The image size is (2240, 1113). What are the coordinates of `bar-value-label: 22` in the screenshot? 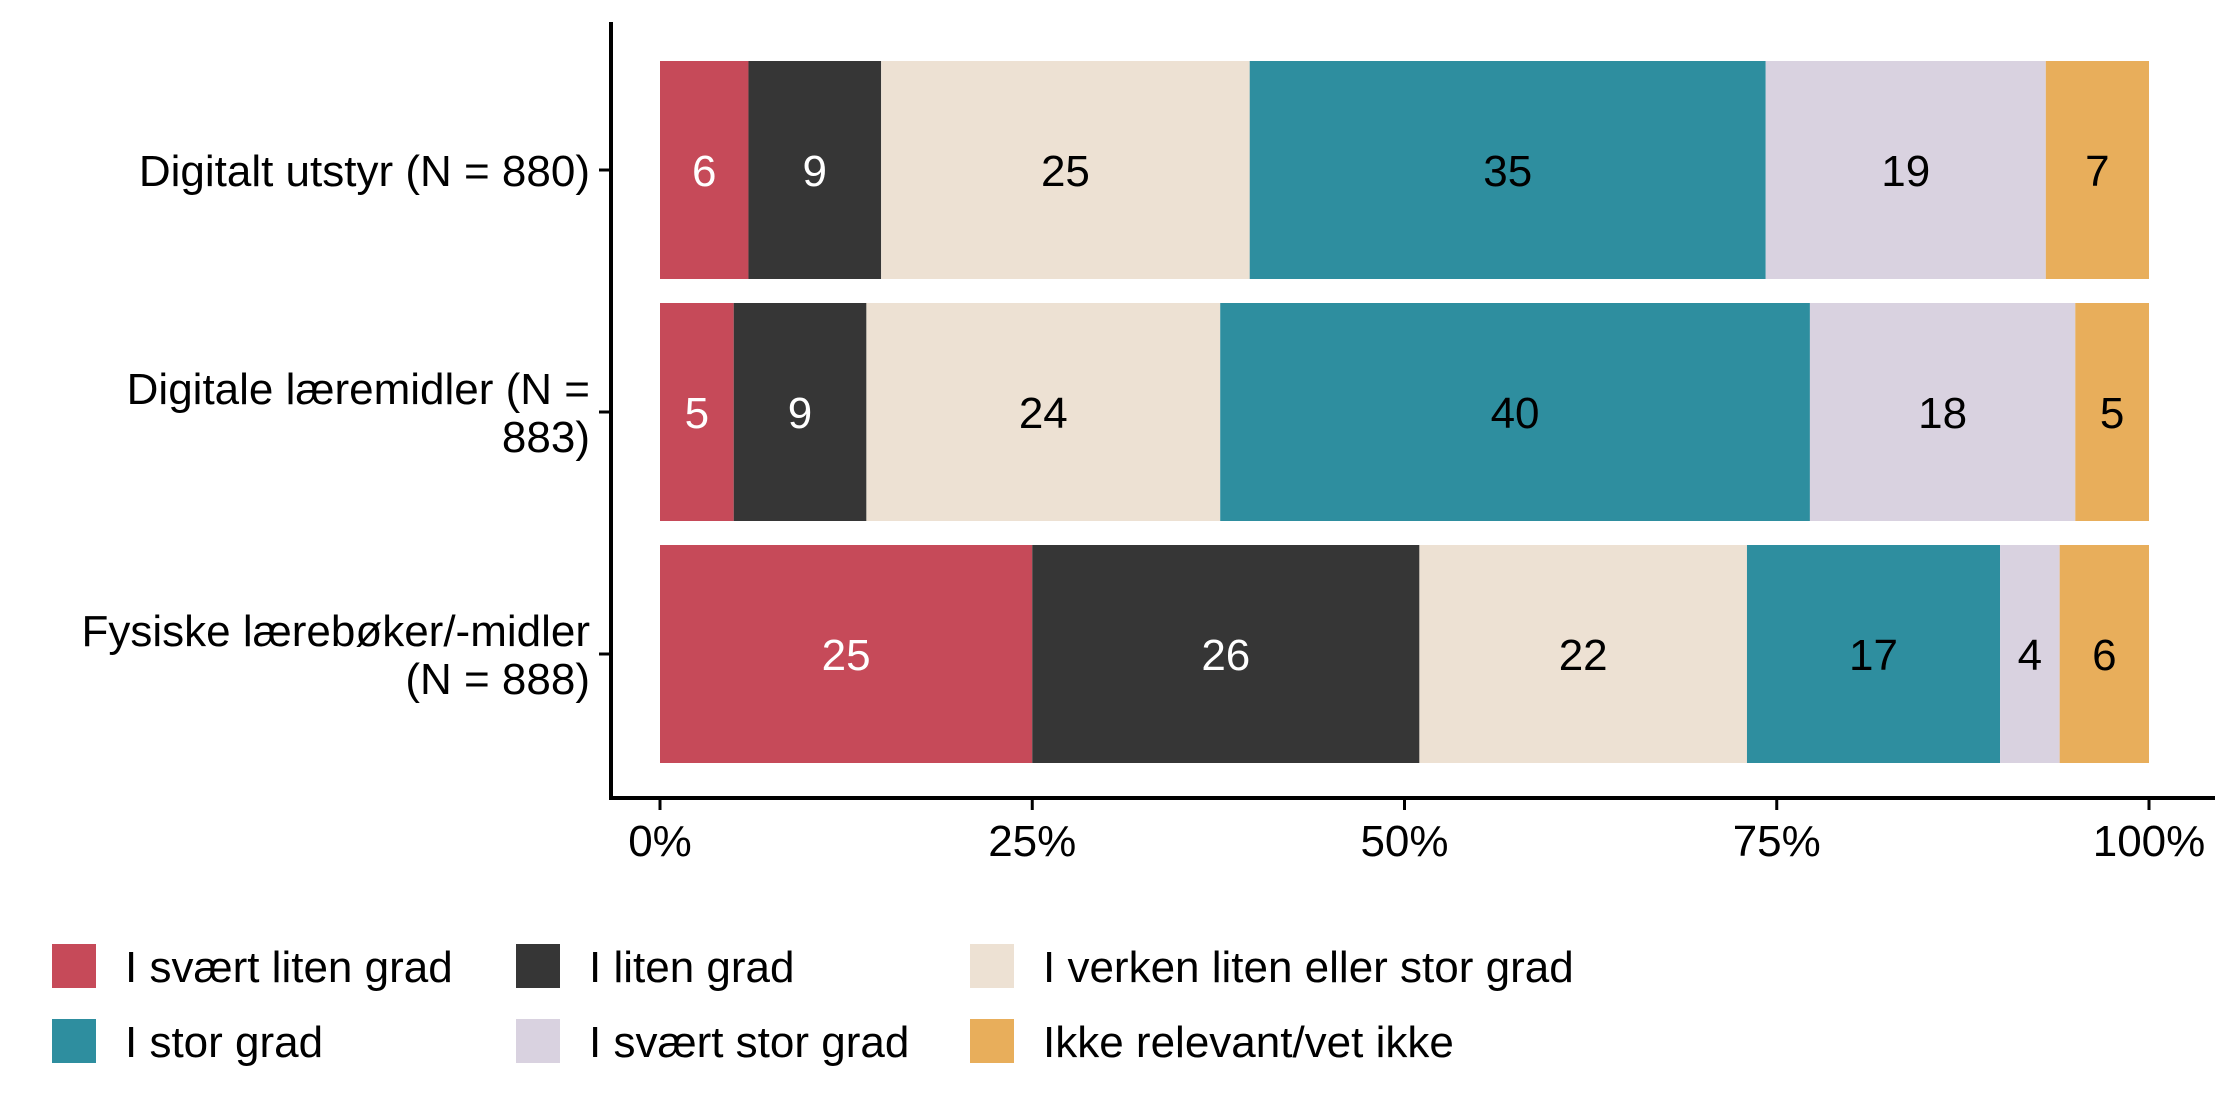 It's located at (1583, 655).